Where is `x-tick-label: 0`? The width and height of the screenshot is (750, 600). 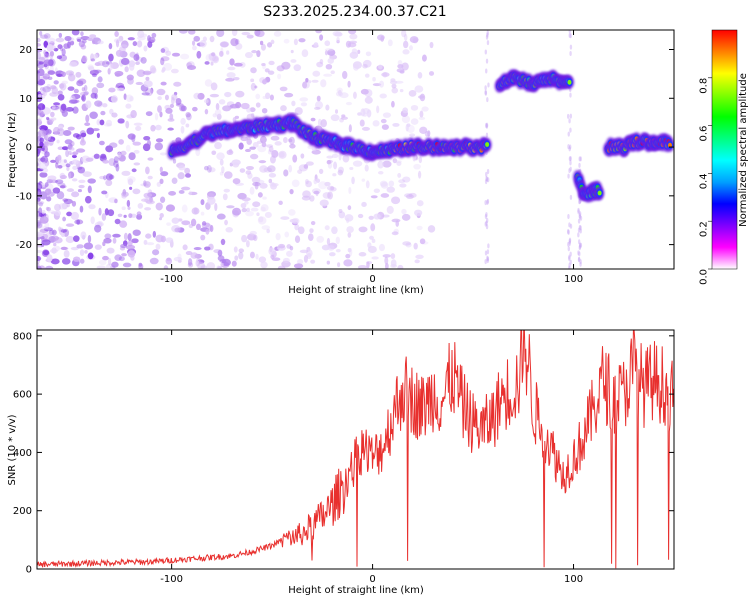 x-tick-label: 0 is located at coordinates (372, 579).